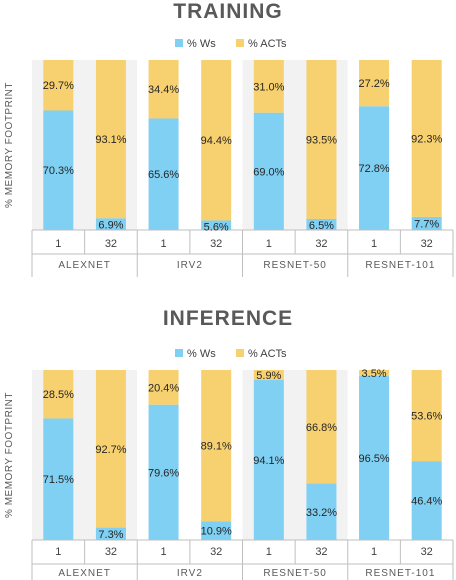 The height and width of the screenshot is (580, 456). I want to click on data-label-ws: 6.5%, so click(321, 226).